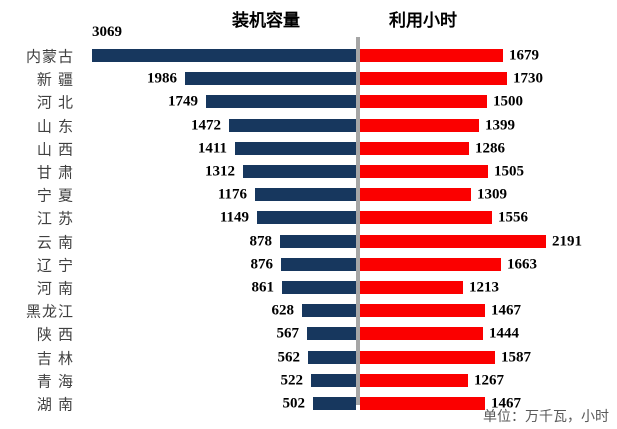 This screenshot has height=429, width=617. Describe the element at coordinates (232, 194) in the screenshot. I see `capacity-value-label: 1176` at that location.